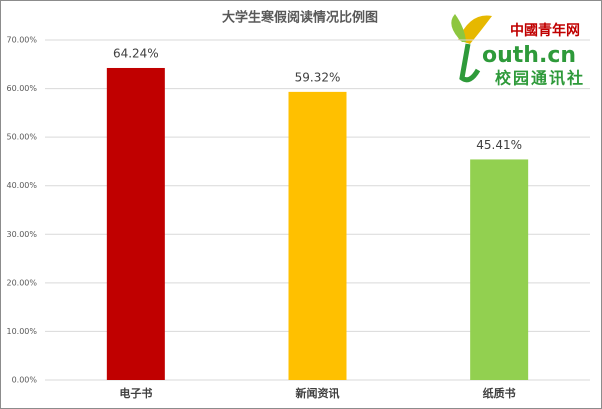 This screenshot has height=409, width=602. Describe the element at coordinates (136, 53) in the screenshot. I see `value-label: 64.24%` at that location.